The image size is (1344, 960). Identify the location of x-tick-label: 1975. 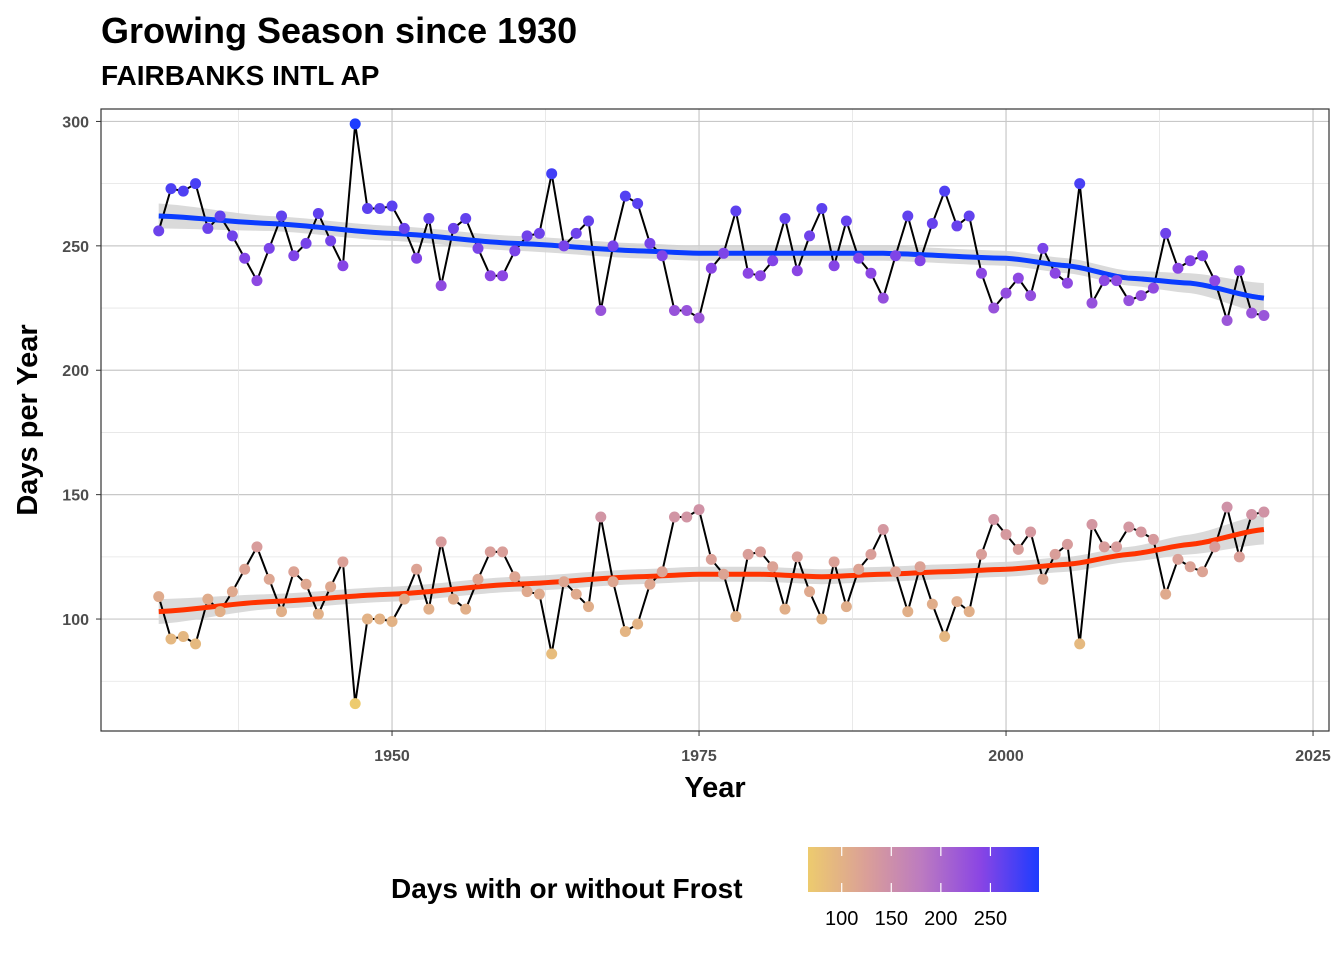
(699, 756).